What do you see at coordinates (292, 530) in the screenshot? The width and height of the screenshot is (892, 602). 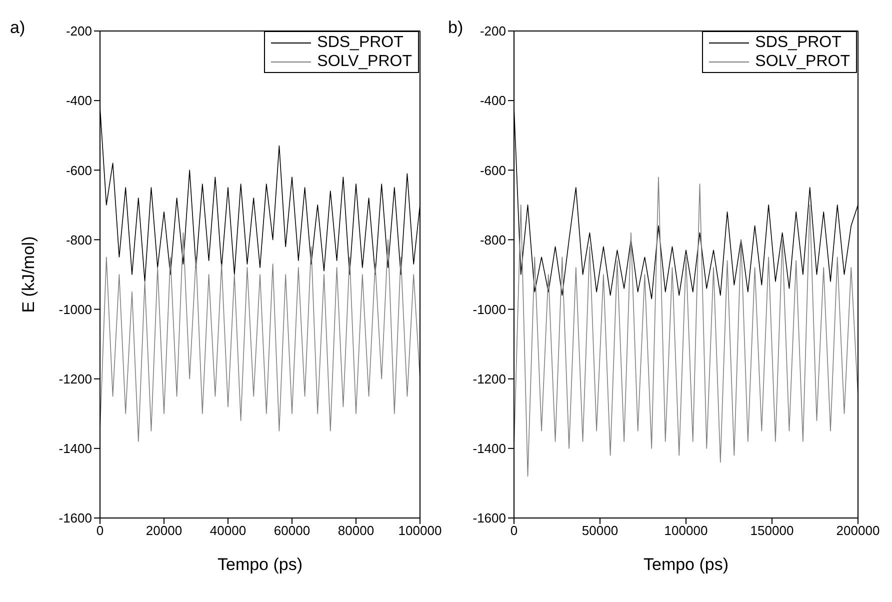 I see `x-tick-label: 60000` at bounding box center [292, 530].